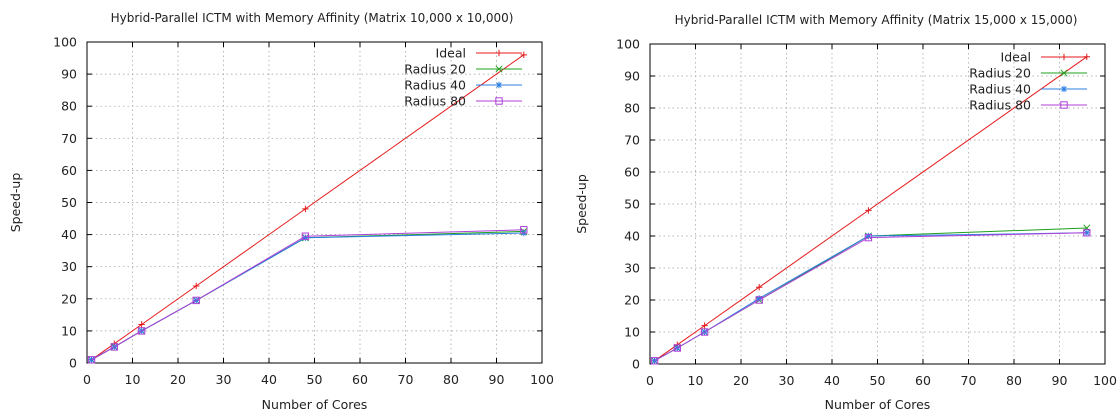 This screenshot has width=1120, height=418. I want to click on y-axis-label: Speed-up, so click(15, 203).